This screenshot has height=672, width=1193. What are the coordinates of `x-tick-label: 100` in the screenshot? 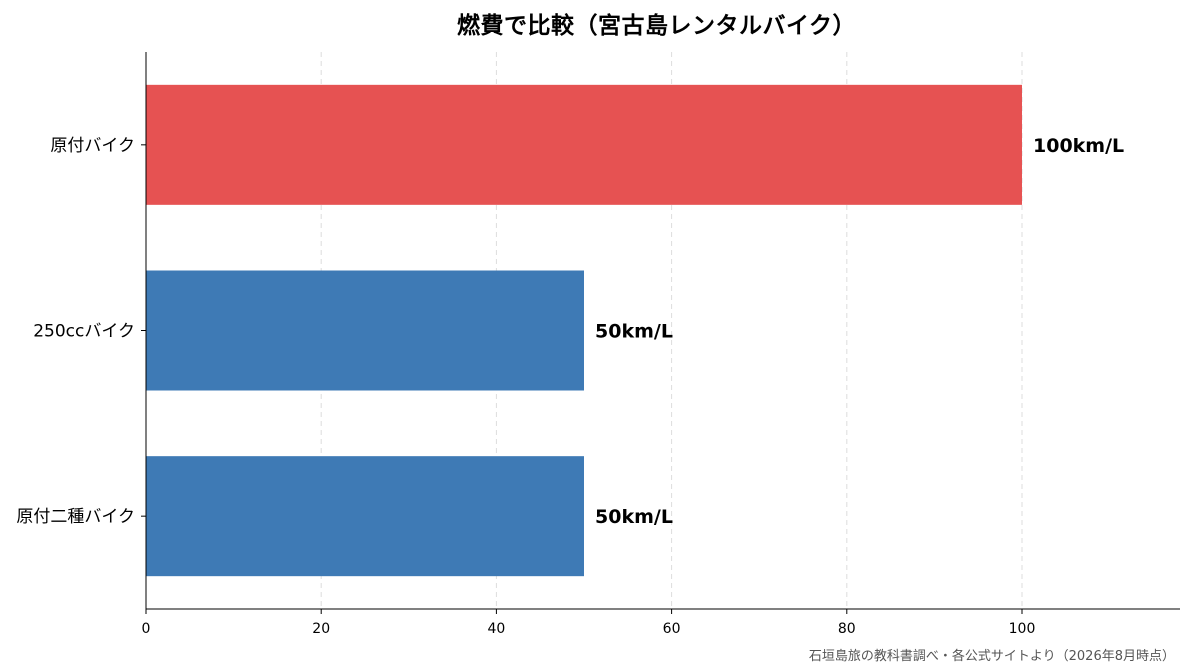 It's located at (1022, 629).